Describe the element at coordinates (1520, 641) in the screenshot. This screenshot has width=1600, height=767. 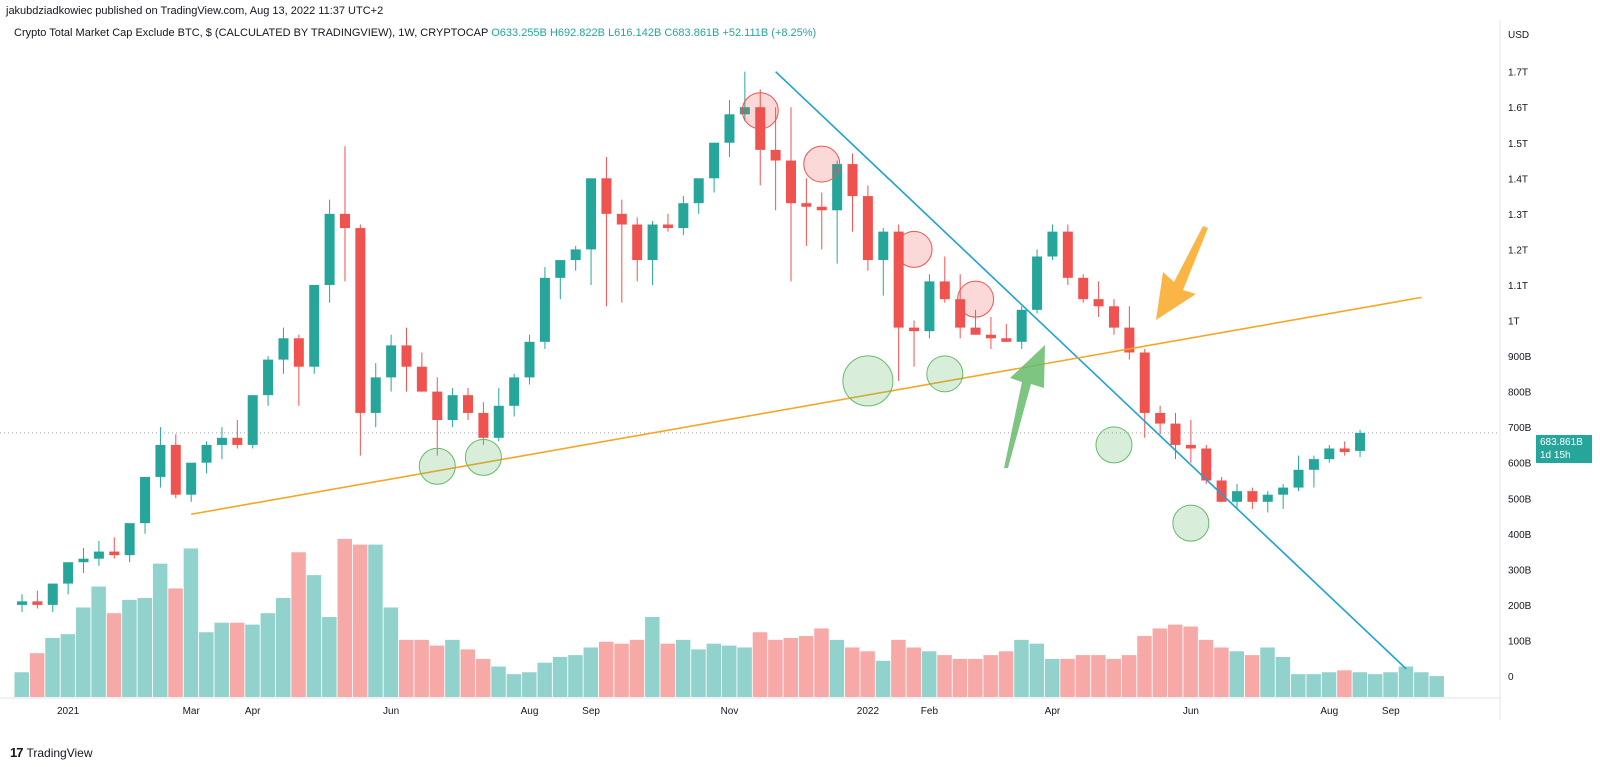
I see `y-tick-label: 100B` at that location.